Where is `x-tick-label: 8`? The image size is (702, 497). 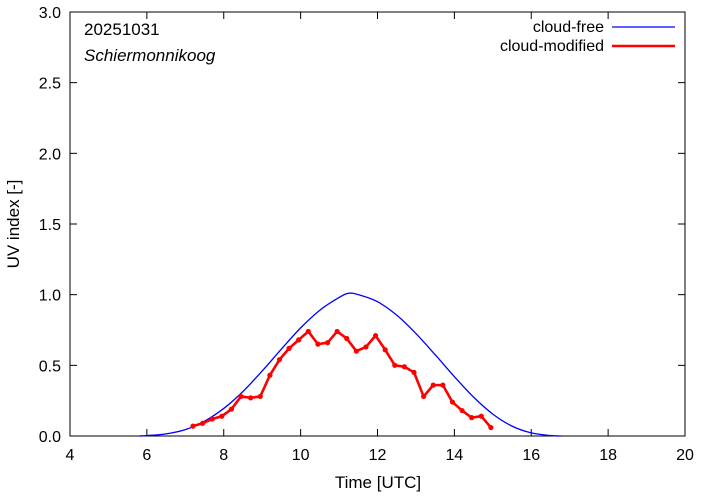 x-tick-label: 8 is located at coordinates (223, 455).